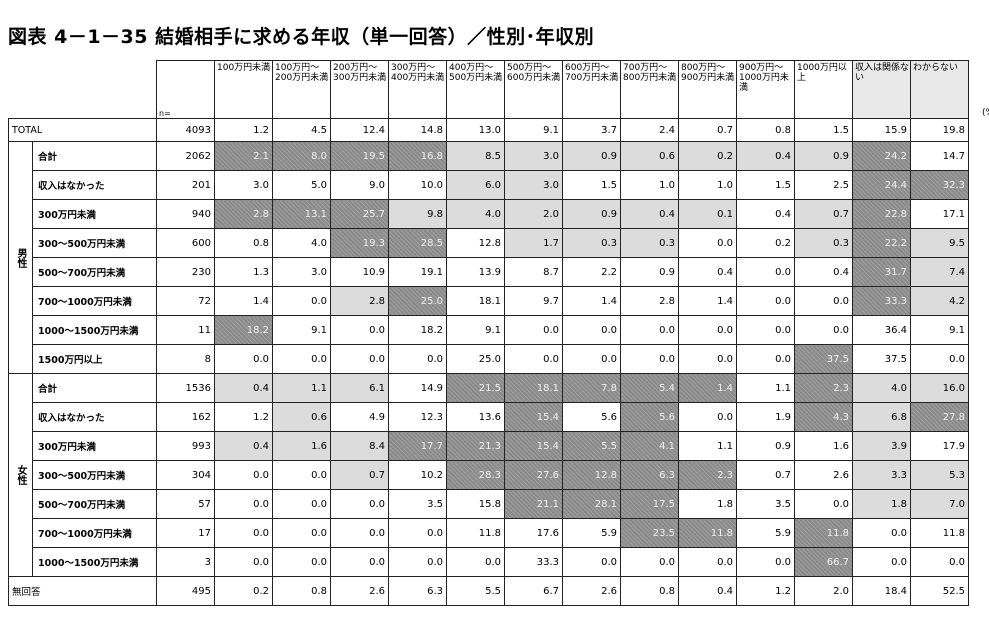 This screenshot has height=622, width=989. I want to click on value-cell: 27.6, so click(533, 475).